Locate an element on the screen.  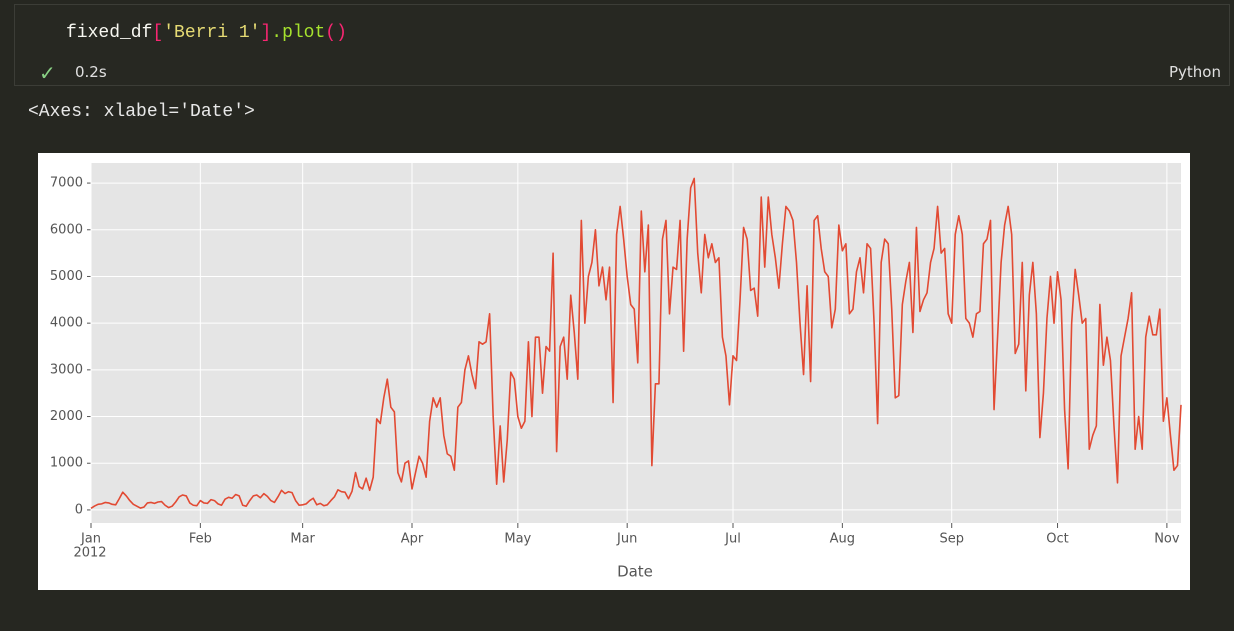
x-tick-label: Nov is located at coordinates (1167, 539).